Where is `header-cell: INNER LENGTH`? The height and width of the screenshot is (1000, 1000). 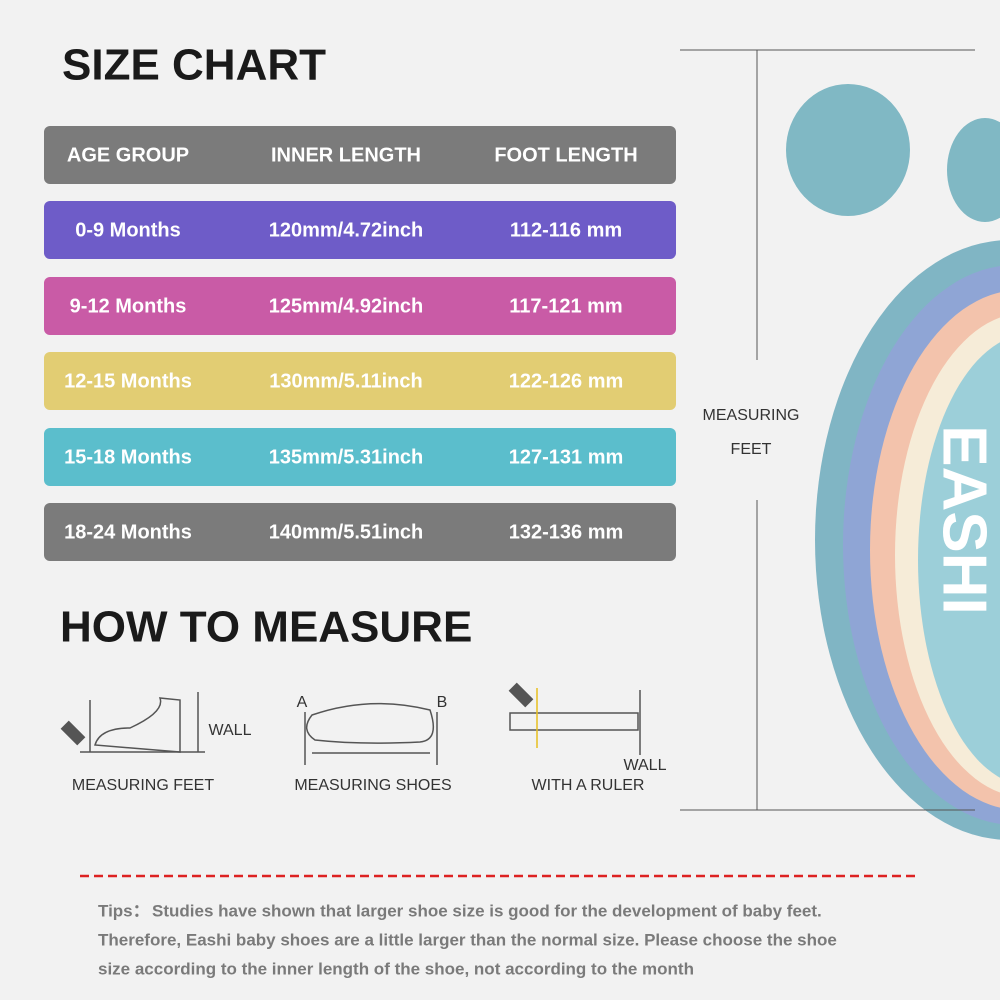 header-cell: INNER LENGTH is located at coordinates (346, 155).